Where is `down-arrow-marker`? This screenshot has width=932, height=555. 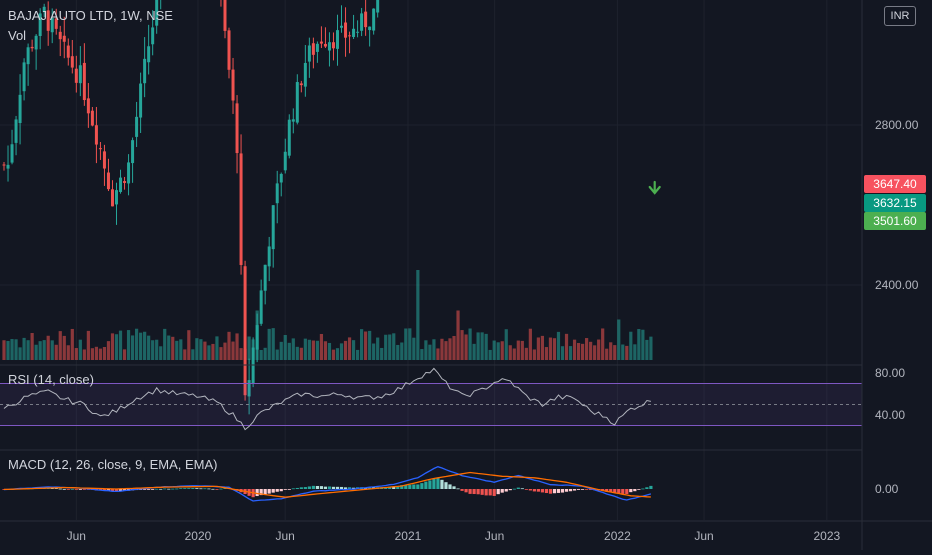 down-arrow-marker is located at coordinates (654, 187).